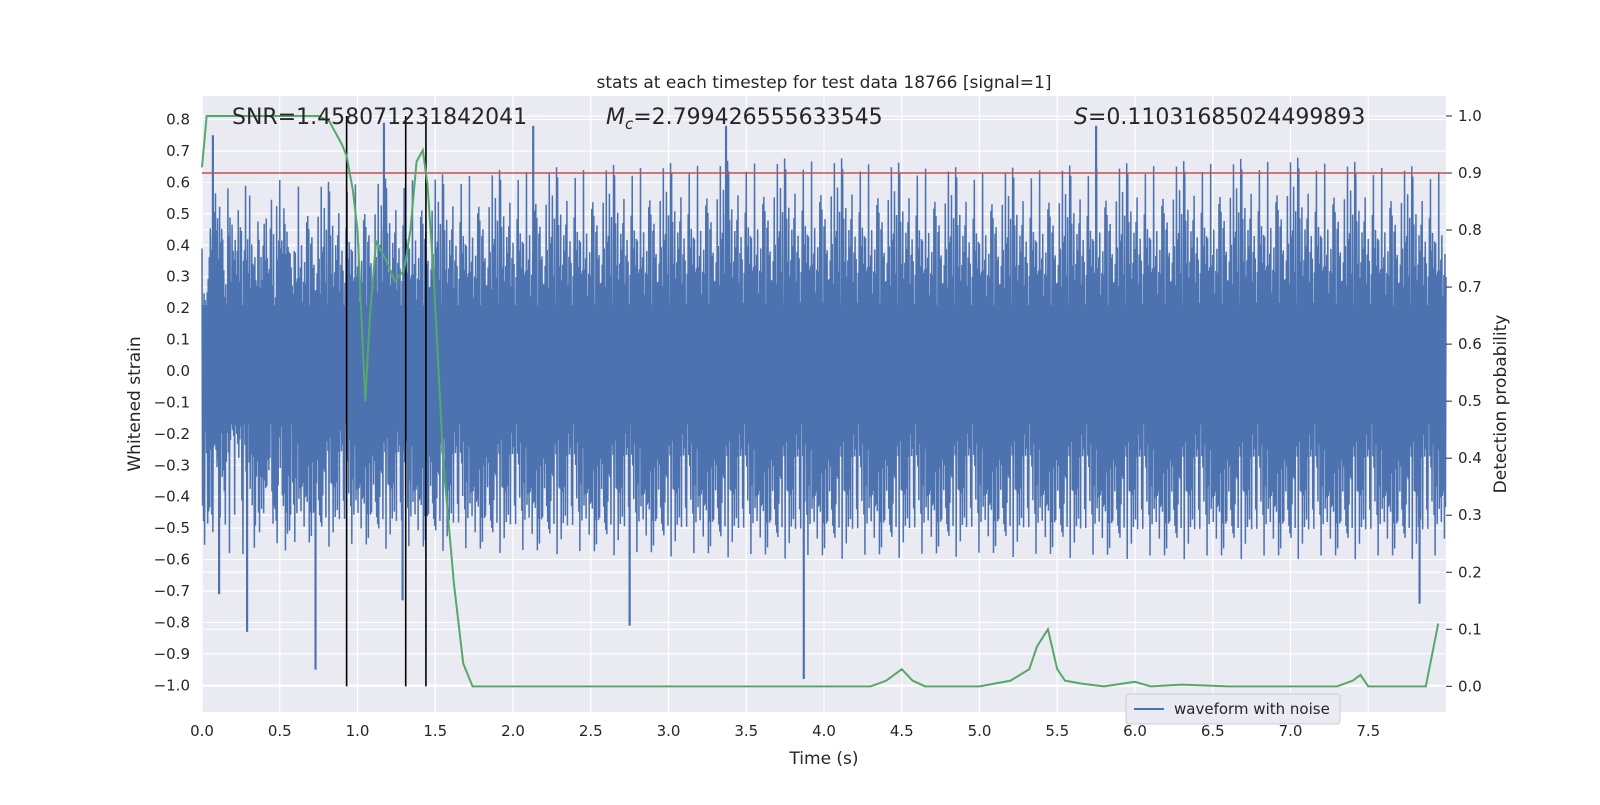  Describe the element at coordinates (178, 182) in the screenshot. I see `y-tick-label: 0.6` at that location.